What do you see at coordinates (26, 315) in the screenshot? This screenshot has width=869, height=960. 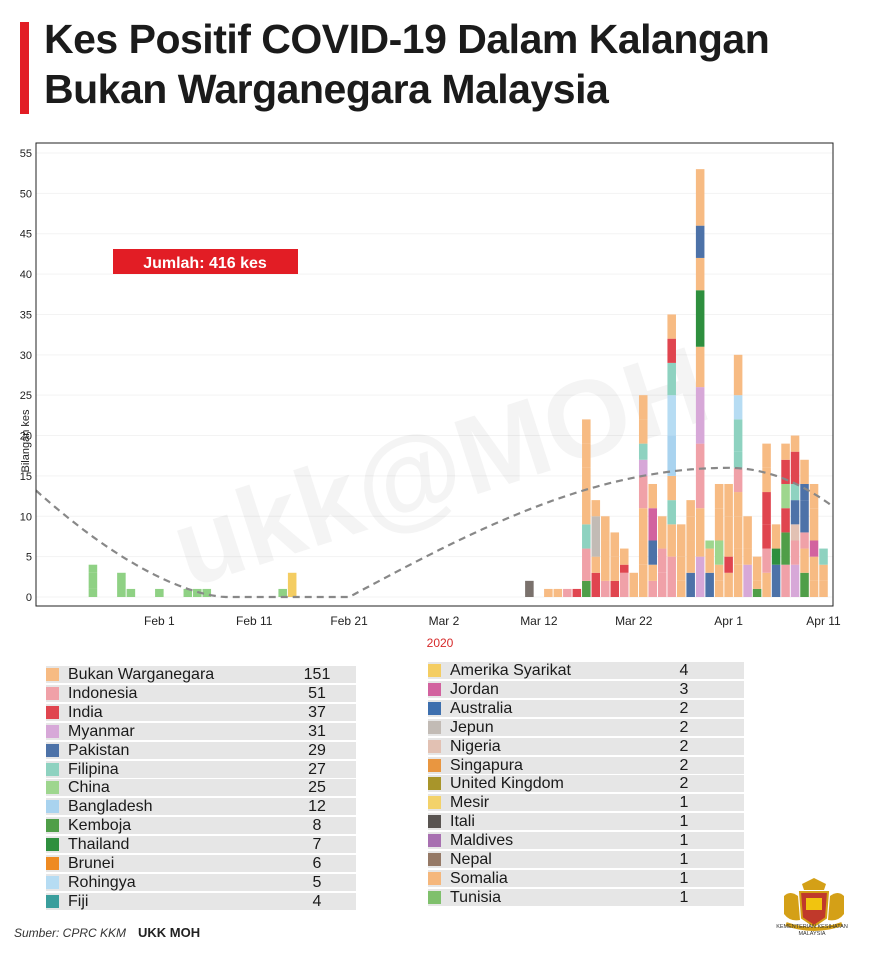 I see `y-tick-label: 35` at bounding box center [26, 315].